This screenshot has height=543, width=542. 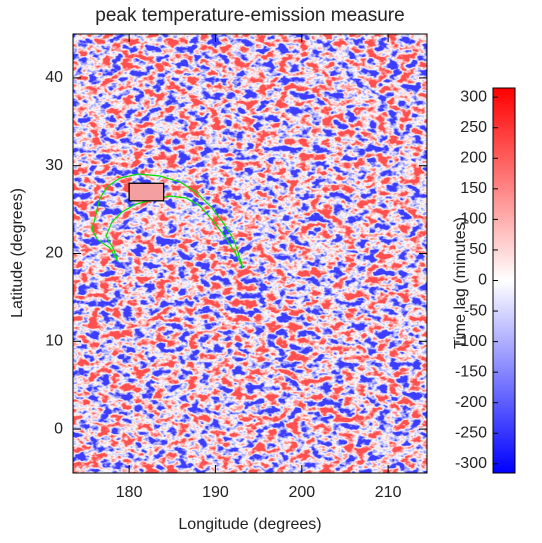 What do you see at coordinates (388, 492) in the screenshot?
I see `x-tick-label: 210` at bounding box center [388, 492].